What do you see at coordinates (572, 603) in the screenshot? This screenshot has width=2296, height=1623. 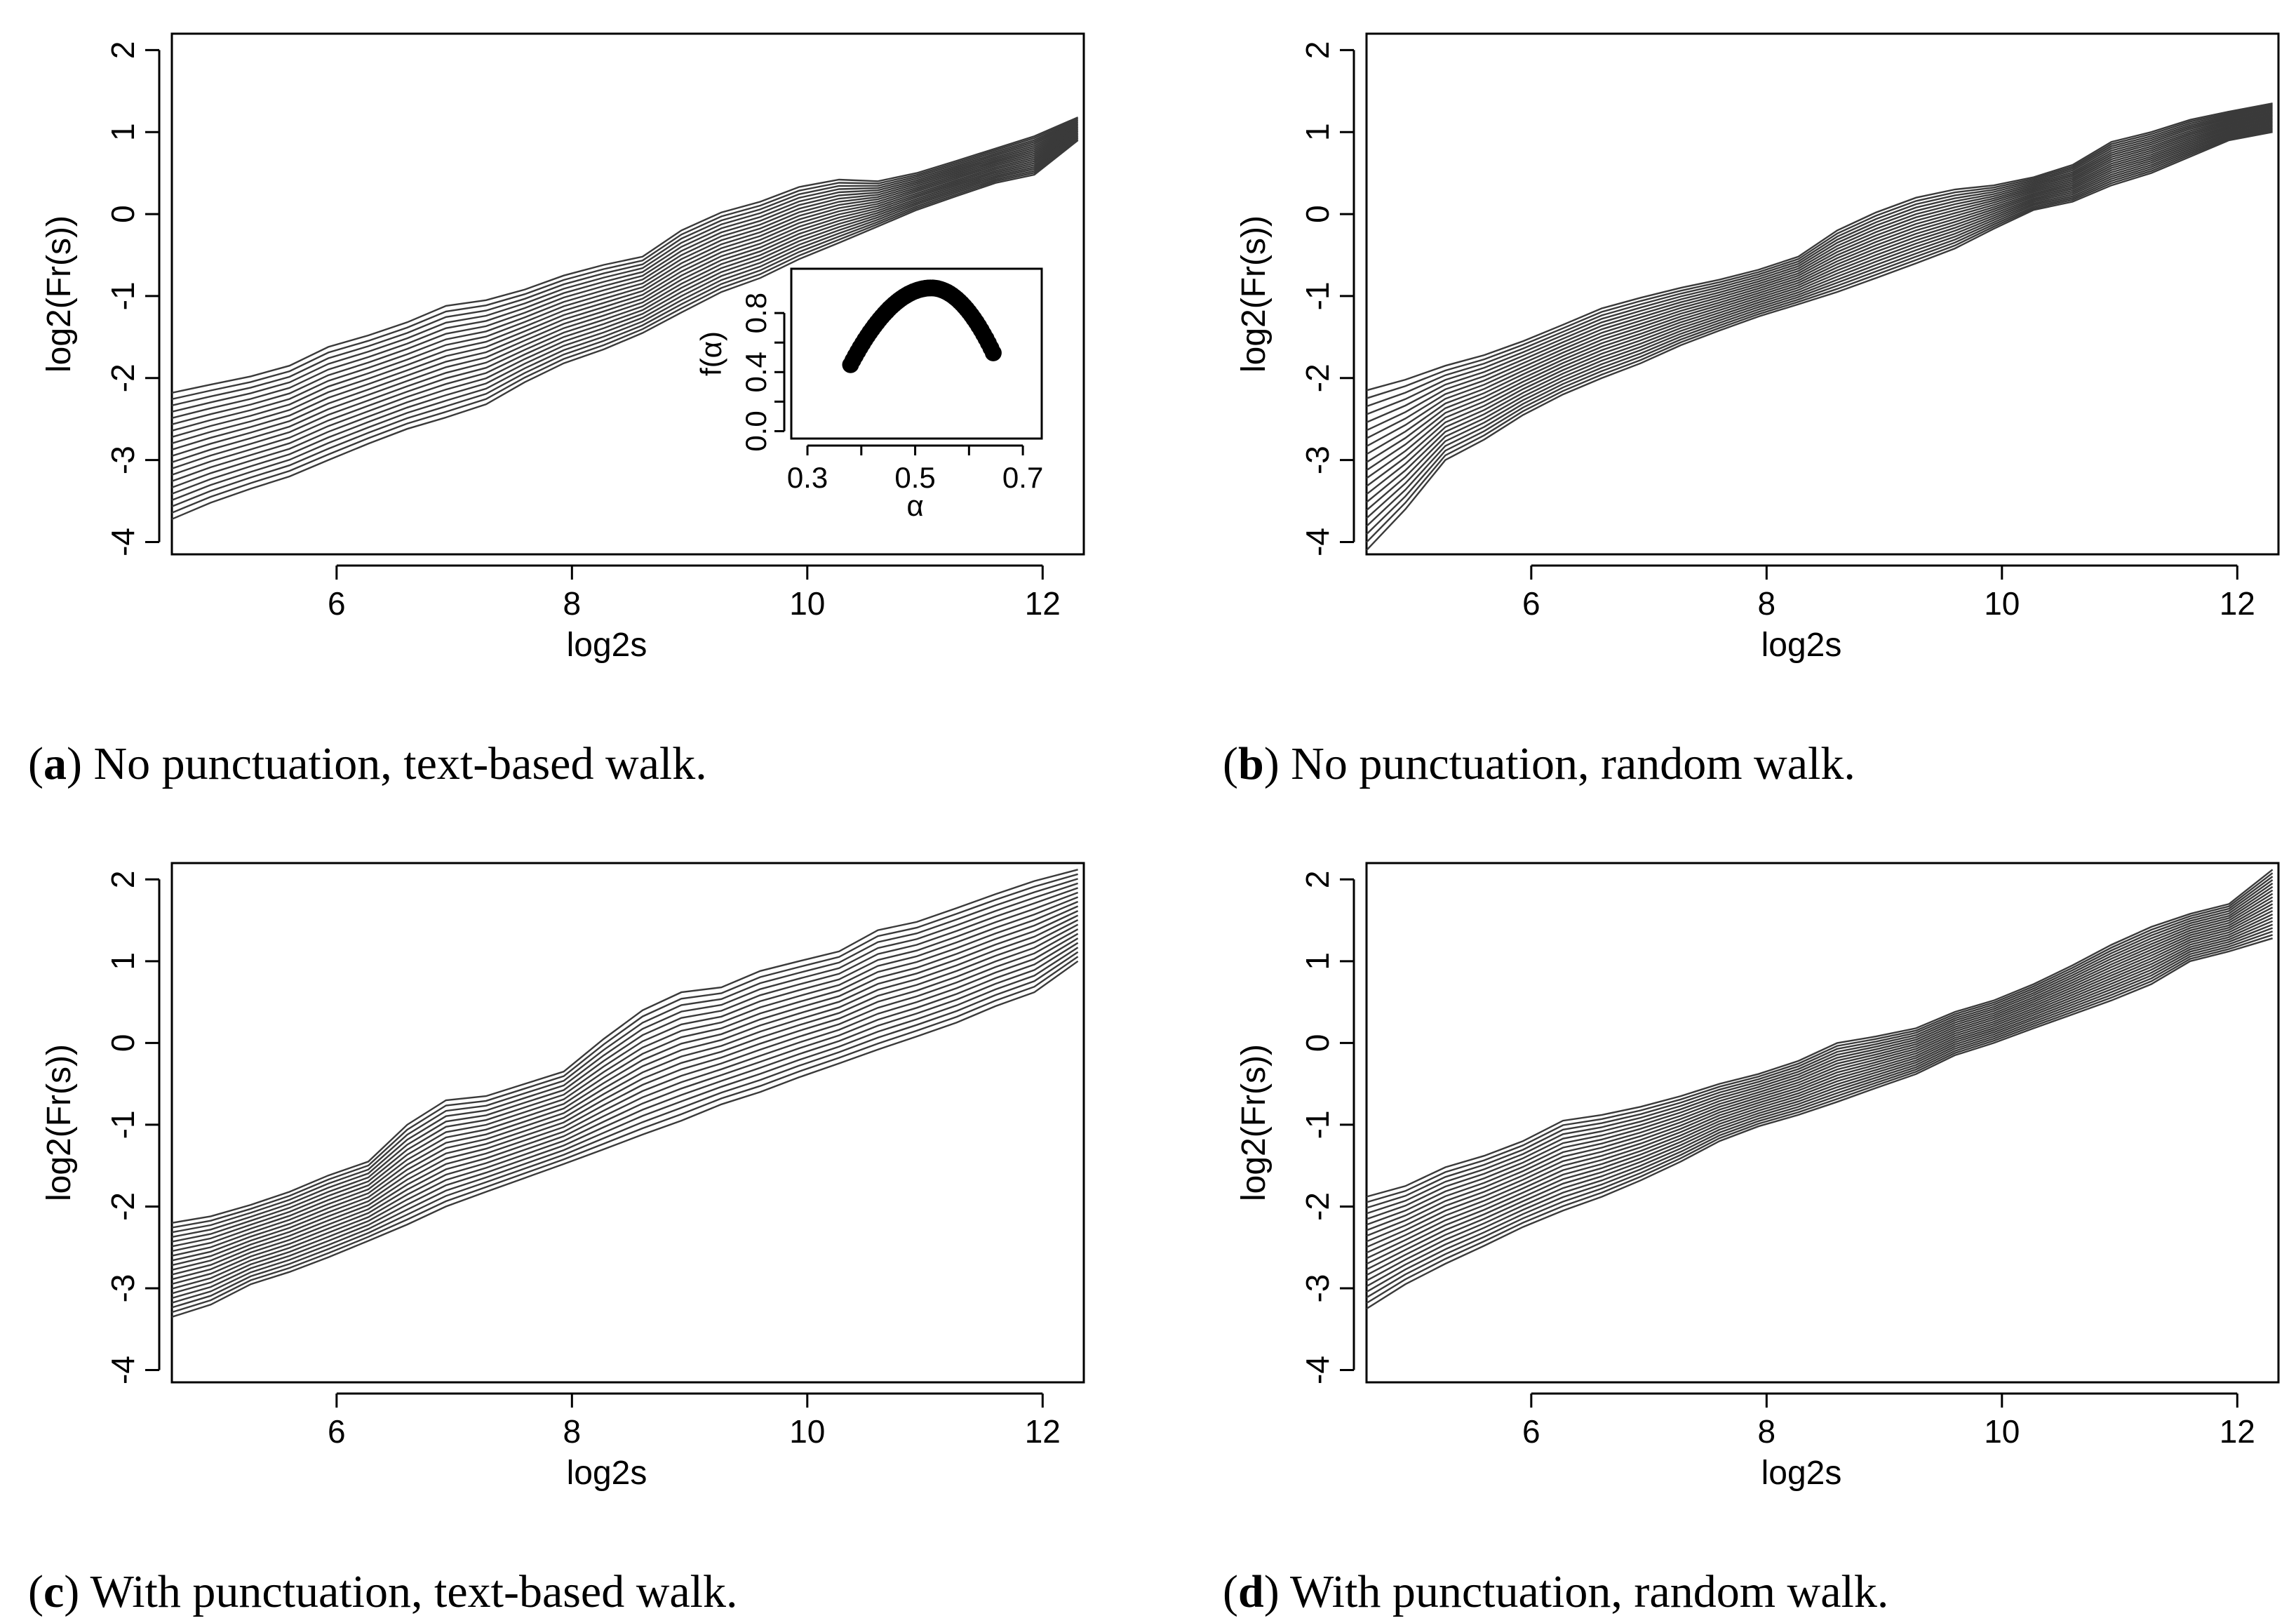 I see `x-tick-label: 8` at bounding box center [572, 603].